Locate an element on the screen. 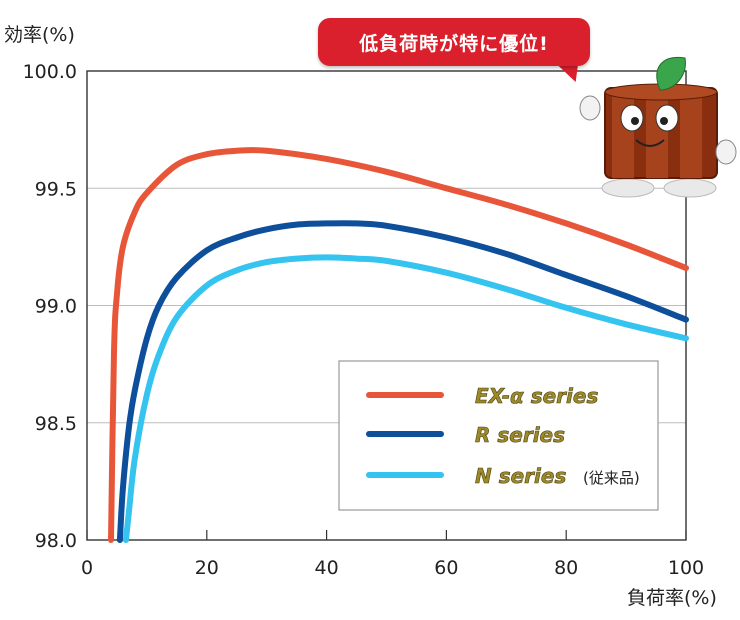 This screenshot has height=620, width=740. x-tick-label: 0 is located at coordinates (87, 568).